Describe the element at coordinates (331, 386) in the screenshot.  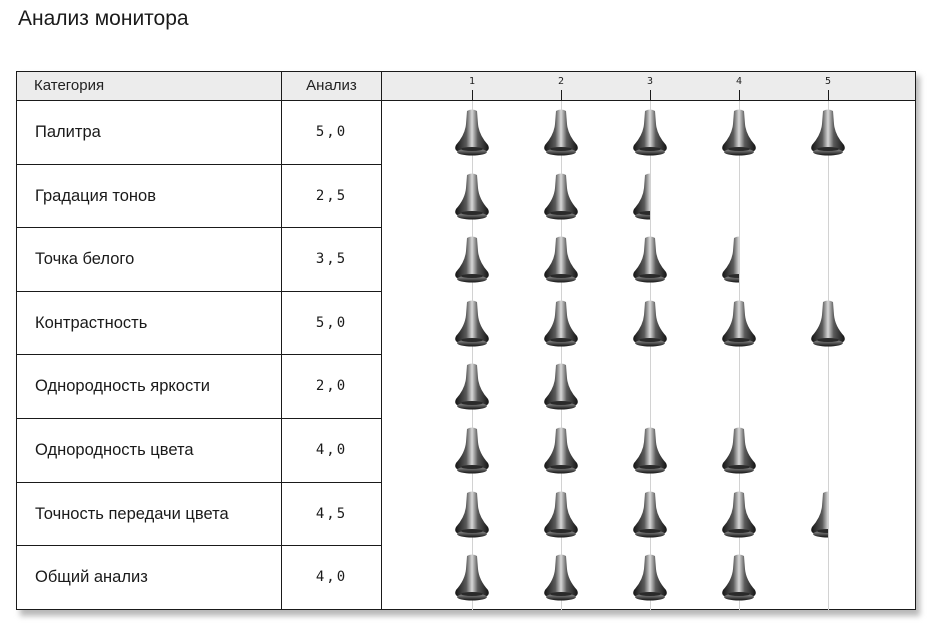
I see `score-value: 2,0` at that location.